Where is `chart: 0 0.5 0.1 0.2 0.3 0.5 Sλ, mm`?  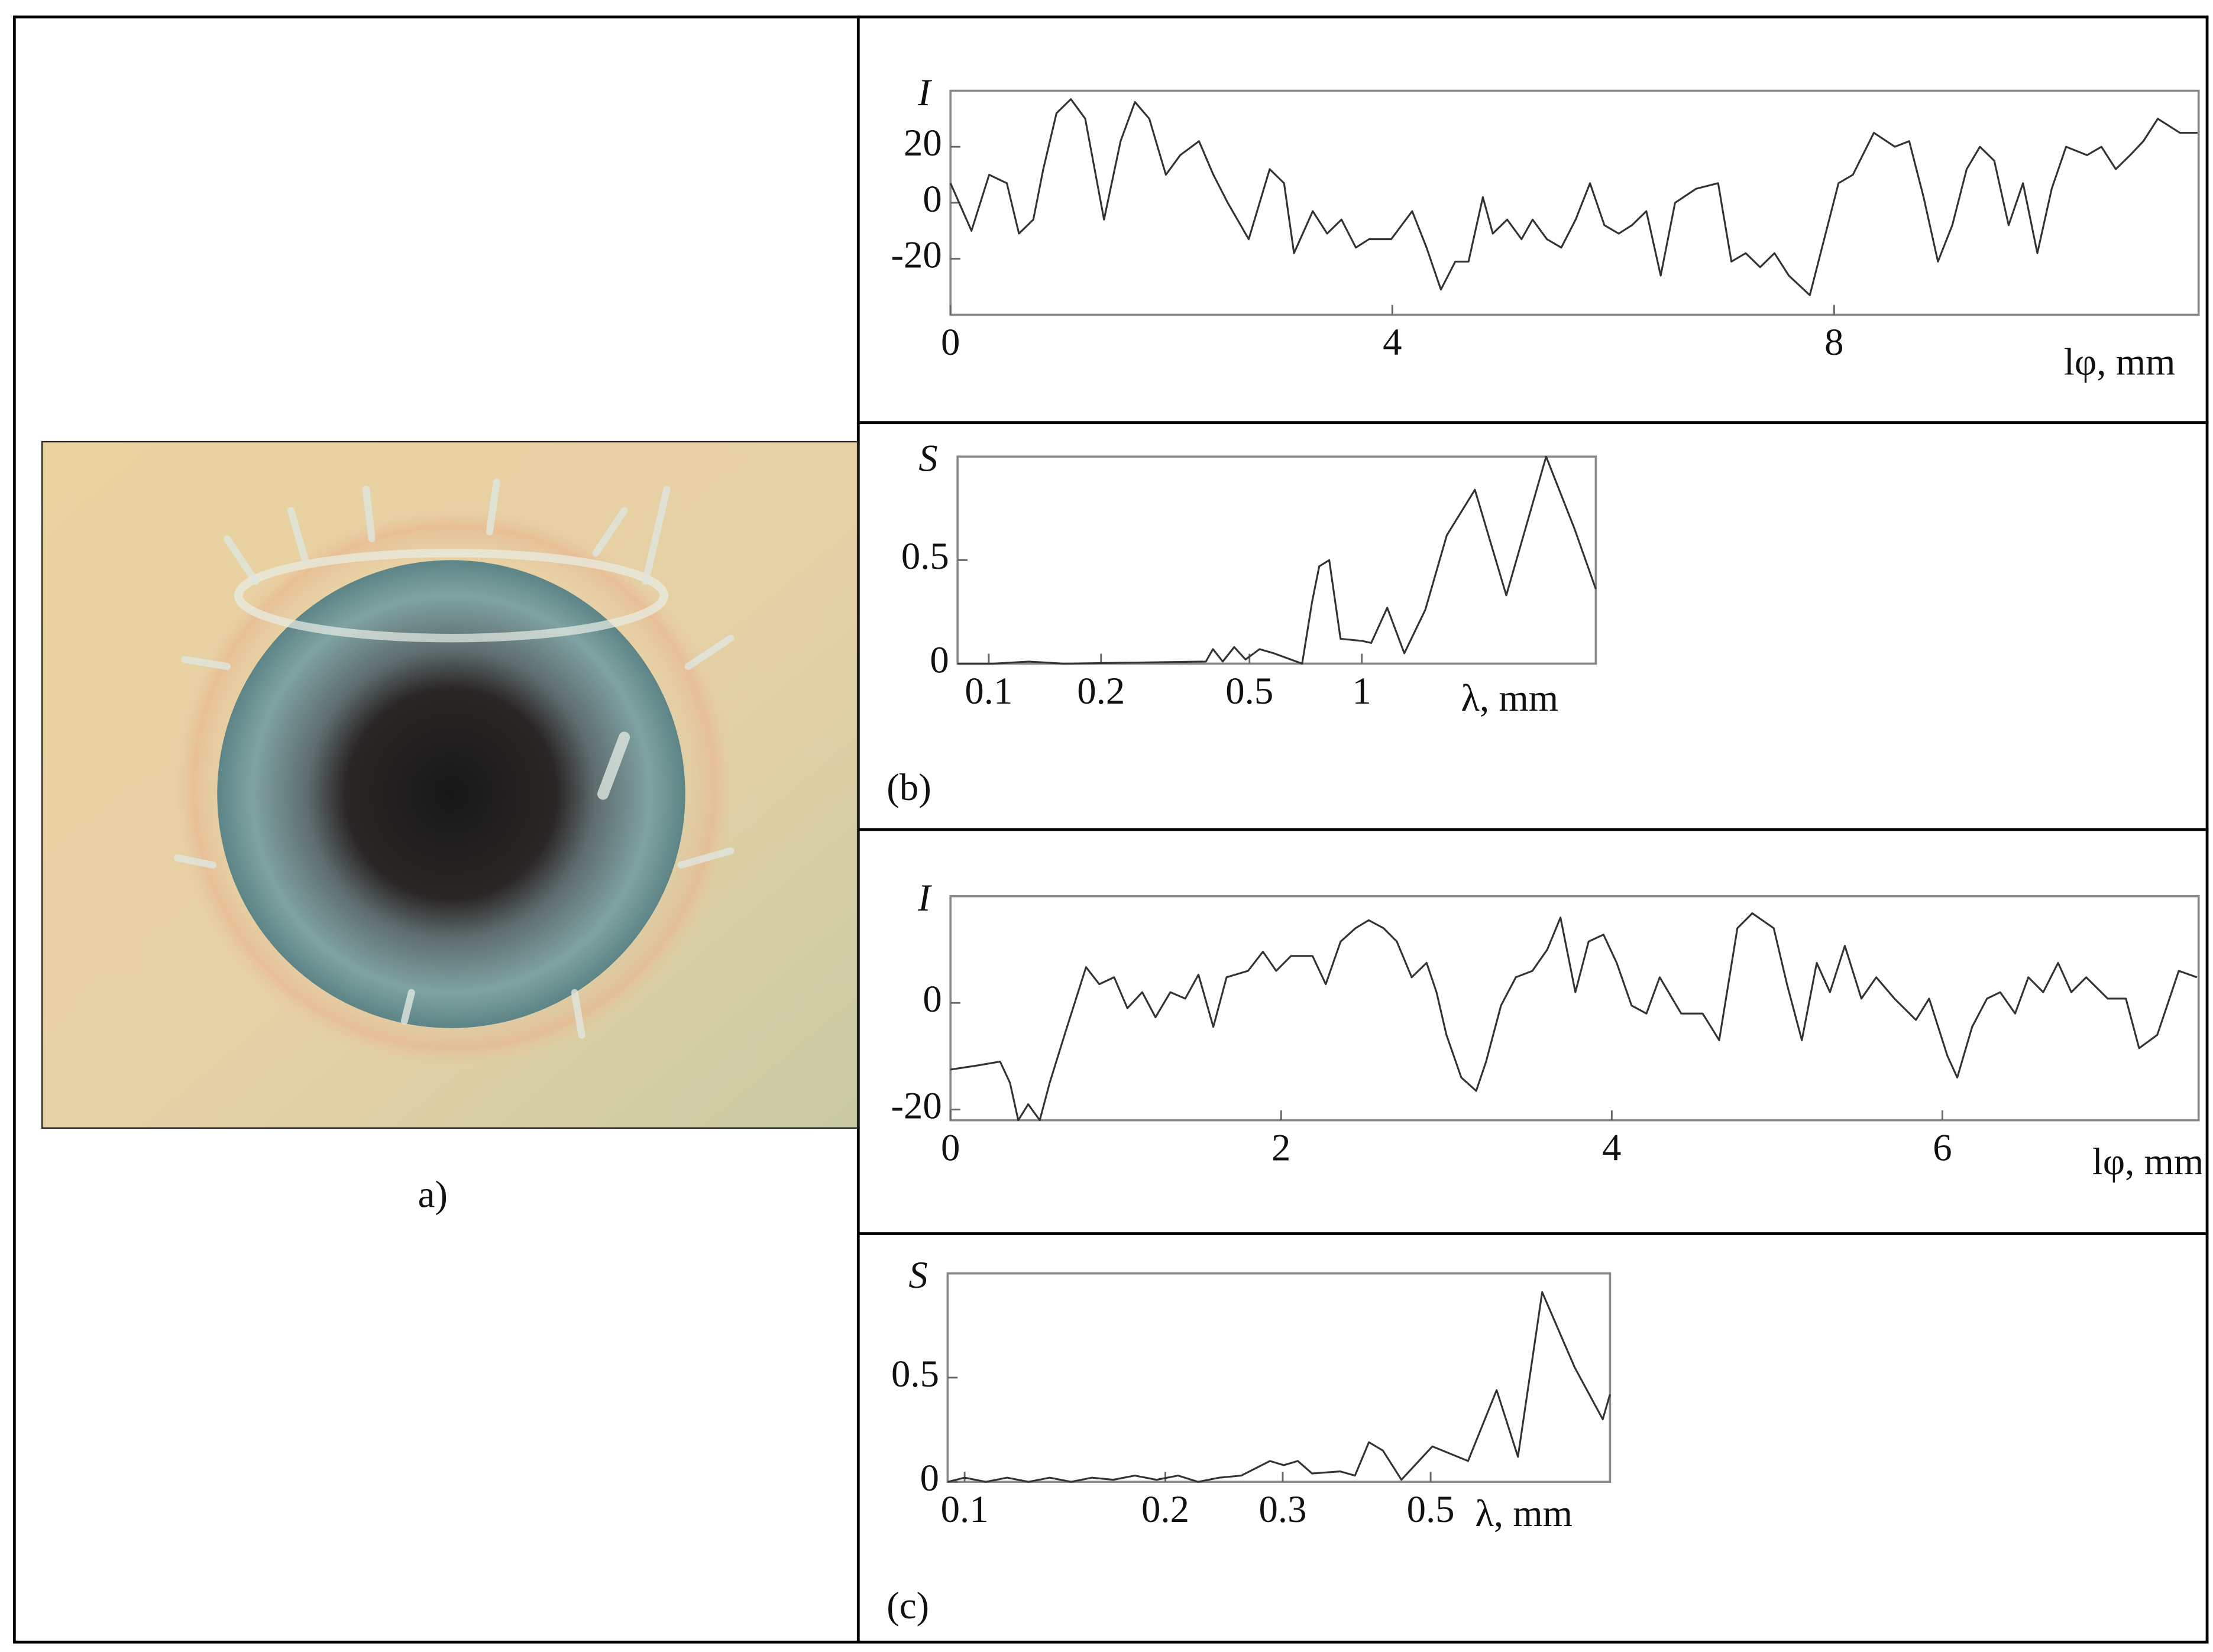 chart: 0 0.5 0.1 0.2 0.3 0.5 Sλ, mm is located at coordinates (1251, 1394).